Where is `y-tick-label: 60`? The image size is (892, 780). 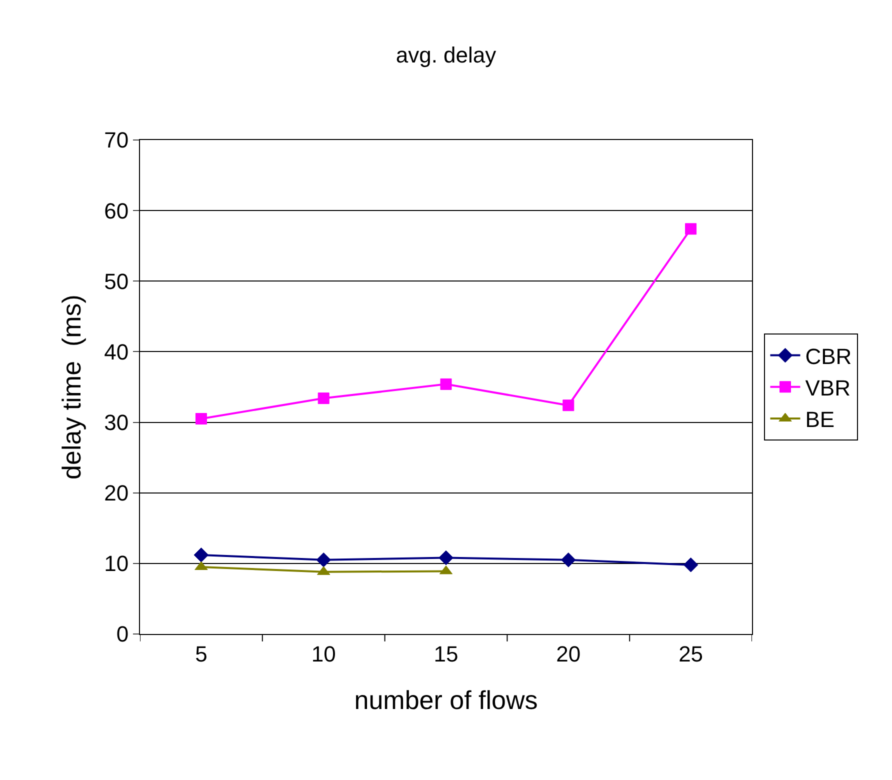
y-tick-label: 60 is located at coordinates (116, 211).